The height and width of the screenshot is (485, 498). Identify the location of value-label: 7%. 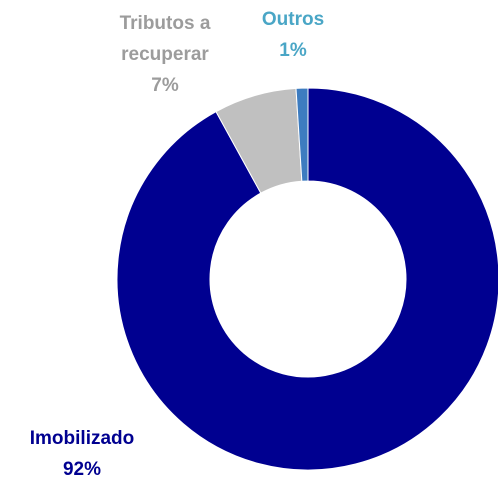
(165, 85).